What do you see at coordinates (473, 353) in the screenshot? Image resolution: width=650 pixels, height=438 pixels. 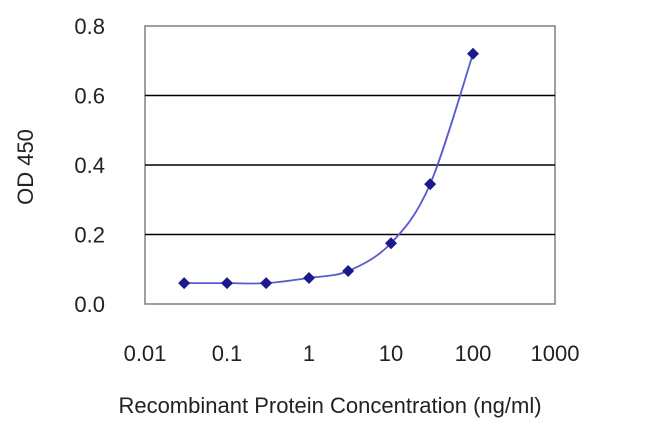 I see `x-tick-label: 100` at bounding box center [473, 353].